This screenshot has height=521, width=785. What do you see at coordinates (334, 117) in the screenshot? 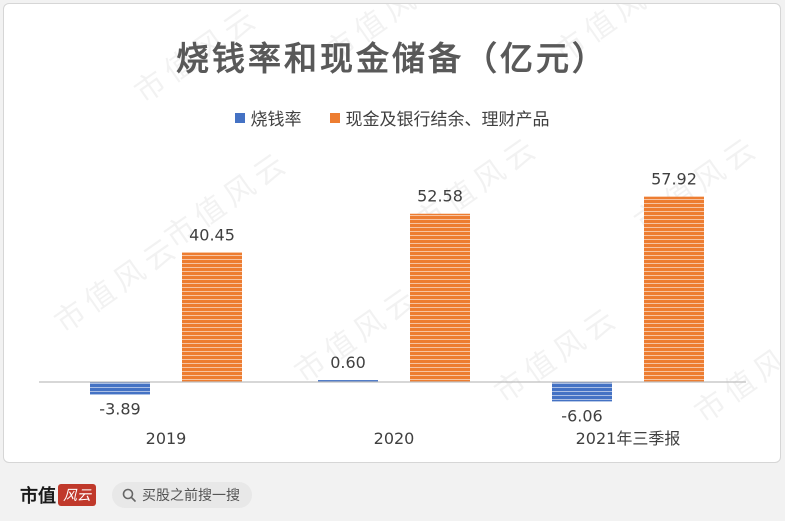
I see `legend-swatch-cash` at bounding box center [334, 117].